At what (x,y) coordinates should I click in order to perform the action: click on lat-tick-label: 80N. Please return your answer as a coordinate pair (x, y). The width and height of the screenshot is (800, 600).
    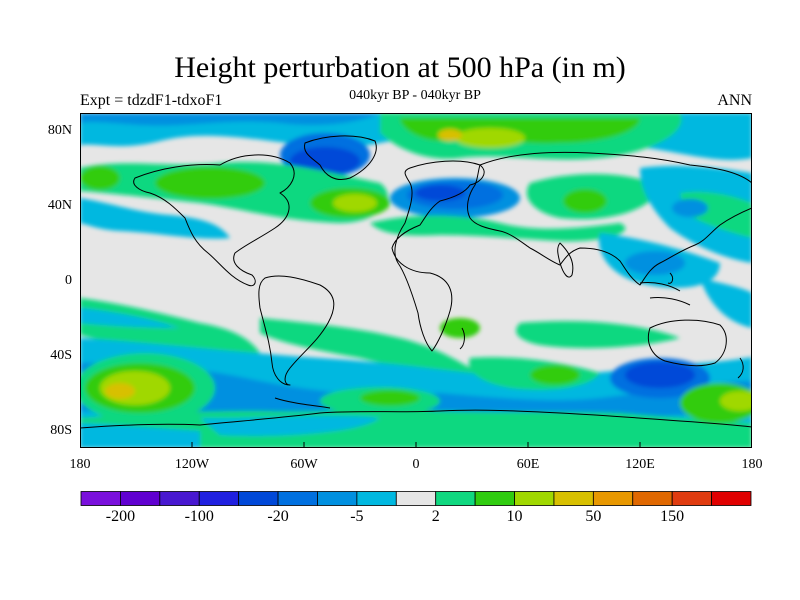
    Looking at the image, I should click on (59, 130).